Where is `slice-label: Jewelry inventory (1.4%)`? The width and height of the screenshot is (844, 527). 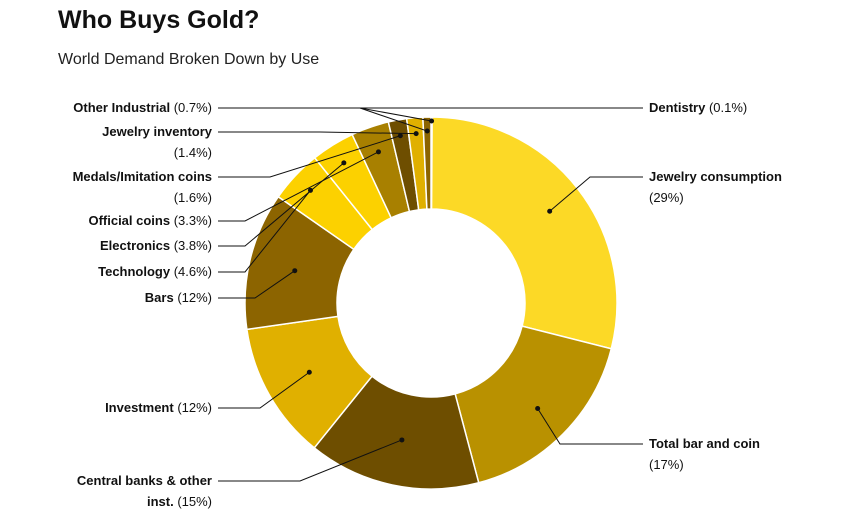
slice-label: Jewelry inventory (1.4%) is located at coordinates (157, 142).